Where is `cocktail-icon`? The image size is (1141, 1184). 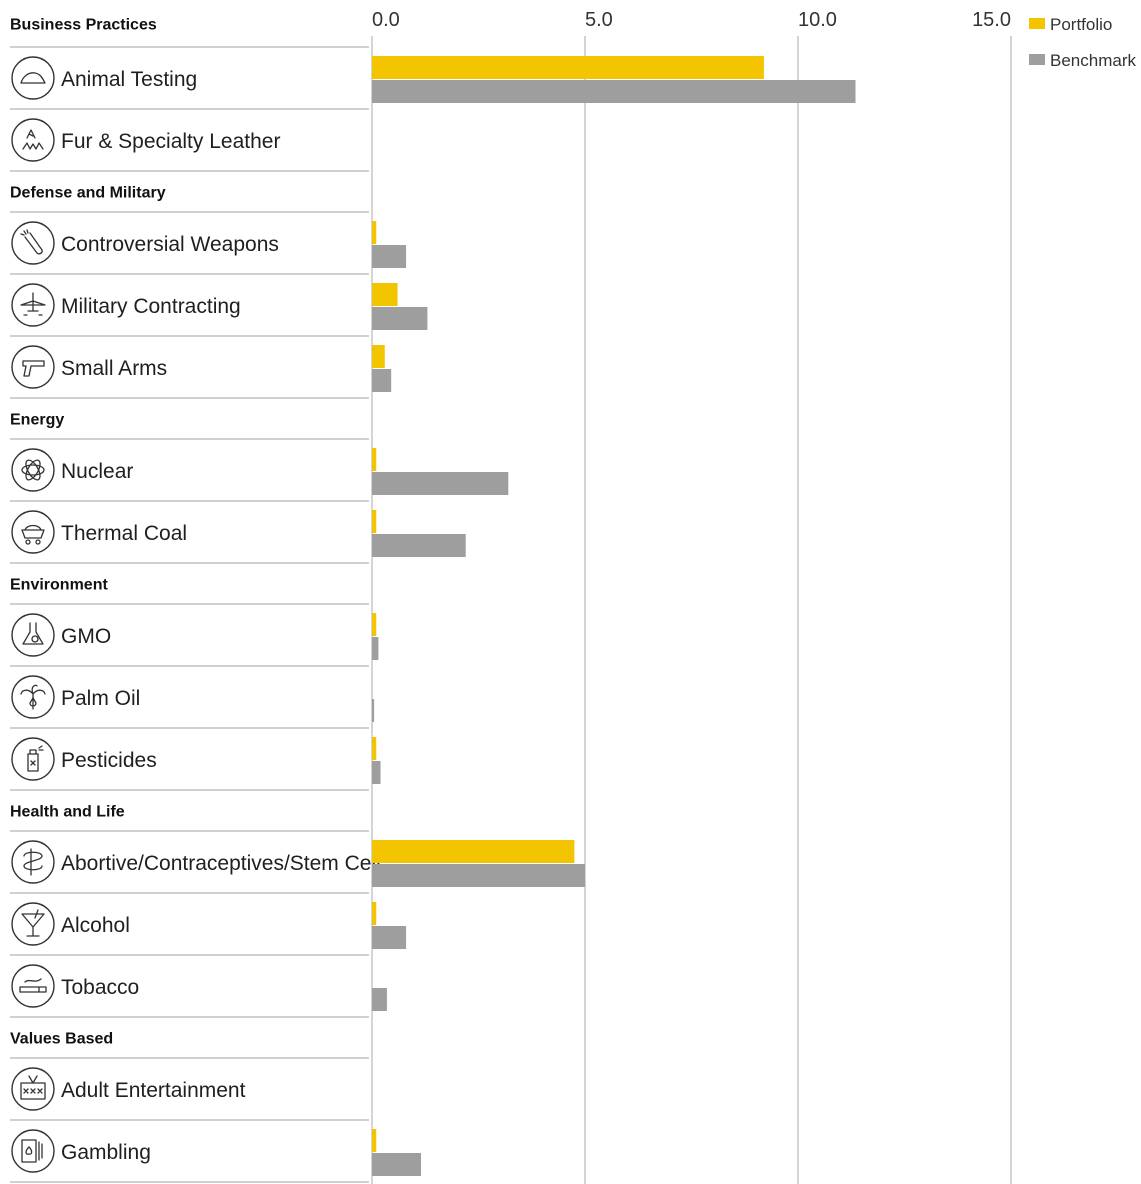
cocktail-icon is located at coordinates (33, 924).